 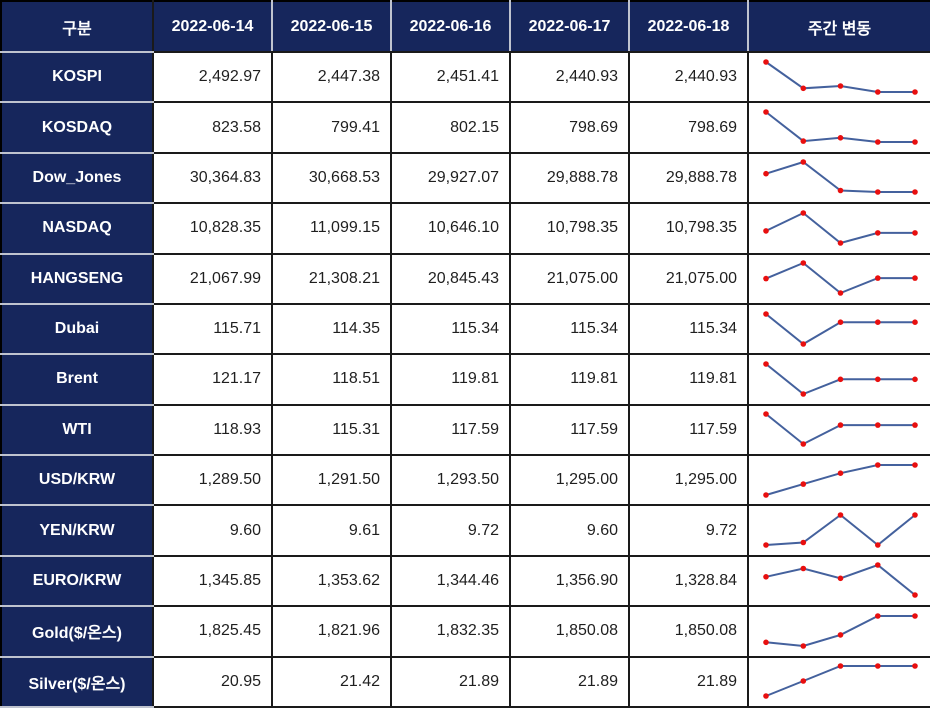 I want to click on value-cell: 1,356.90, so click(x=569, y=581).